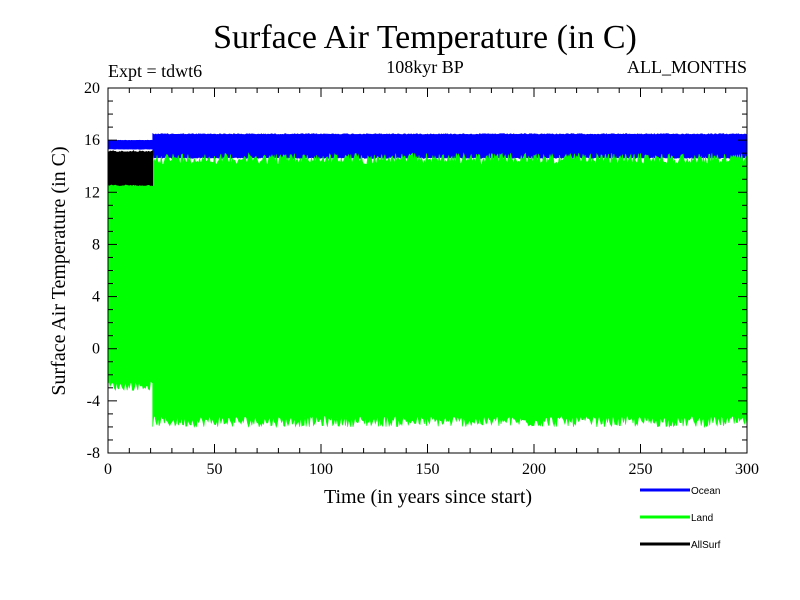  What do you see at coordinates (321, 469) in the screenshot?
I see `x-tick-label: 100` at bounding box center [321, 469].